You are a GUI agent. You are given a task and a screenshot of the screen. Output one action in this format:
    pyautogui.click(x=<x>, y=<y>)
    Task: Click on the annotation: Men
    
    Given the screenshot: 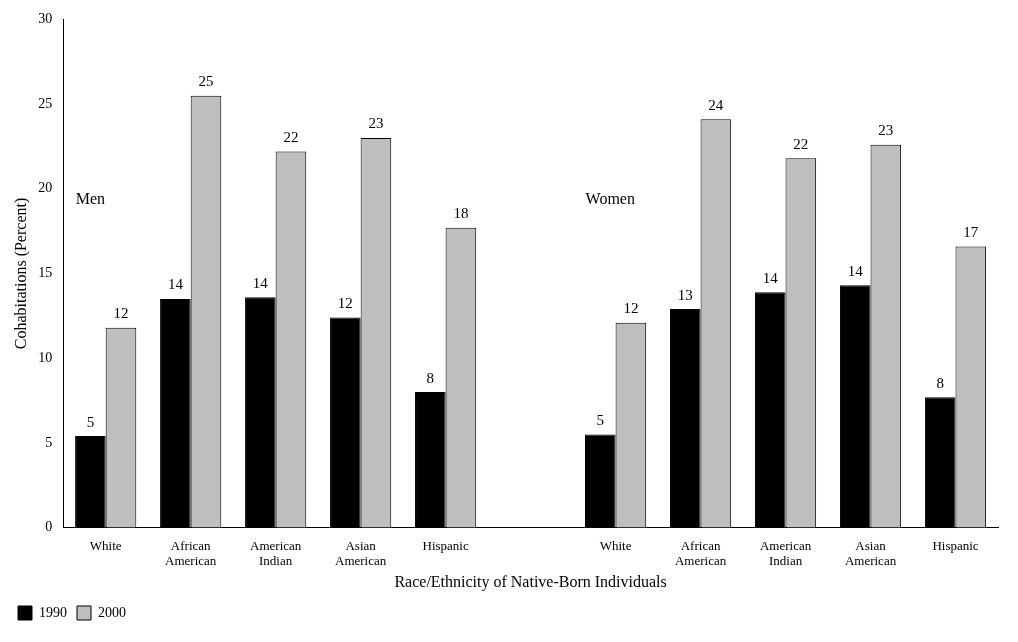 What is the action you would take?
    pyautogui.click(x=90, y=198)
    